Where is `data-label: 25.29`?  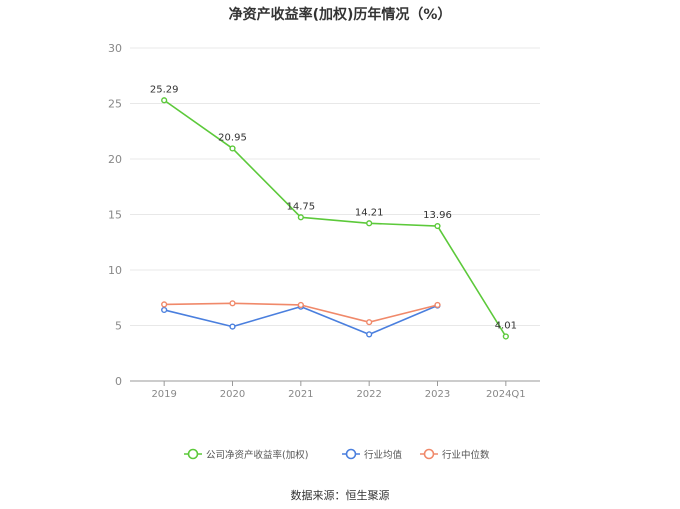 data-label: 25.29 is located at coordinates (164, 89).